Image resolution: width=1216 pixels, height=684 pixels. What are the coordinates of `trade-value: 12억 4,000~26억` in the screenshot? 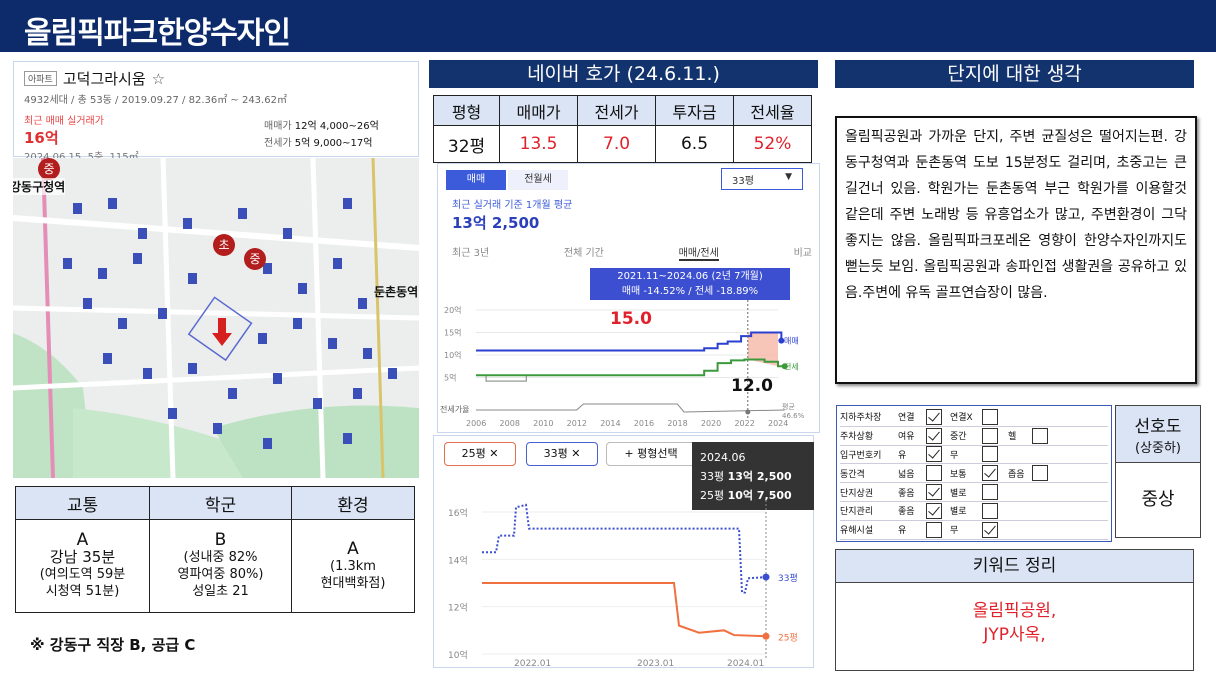 It's located at (336, 126).